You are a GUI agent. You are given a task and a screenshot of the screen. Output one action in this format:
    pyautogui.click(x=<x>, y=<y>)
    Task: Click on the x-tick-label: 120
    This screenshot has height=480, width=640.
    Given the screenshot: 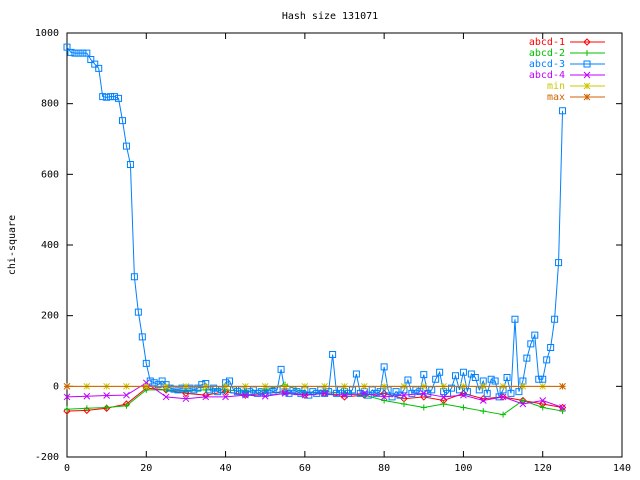 What is the action you would take?
    pyautogui.click(x=543, y=468)
    